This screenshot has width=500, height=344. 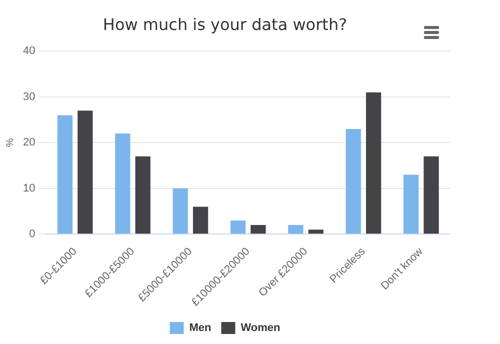 I want to click on y-tick-label: 10, so click(x=29, y=188).